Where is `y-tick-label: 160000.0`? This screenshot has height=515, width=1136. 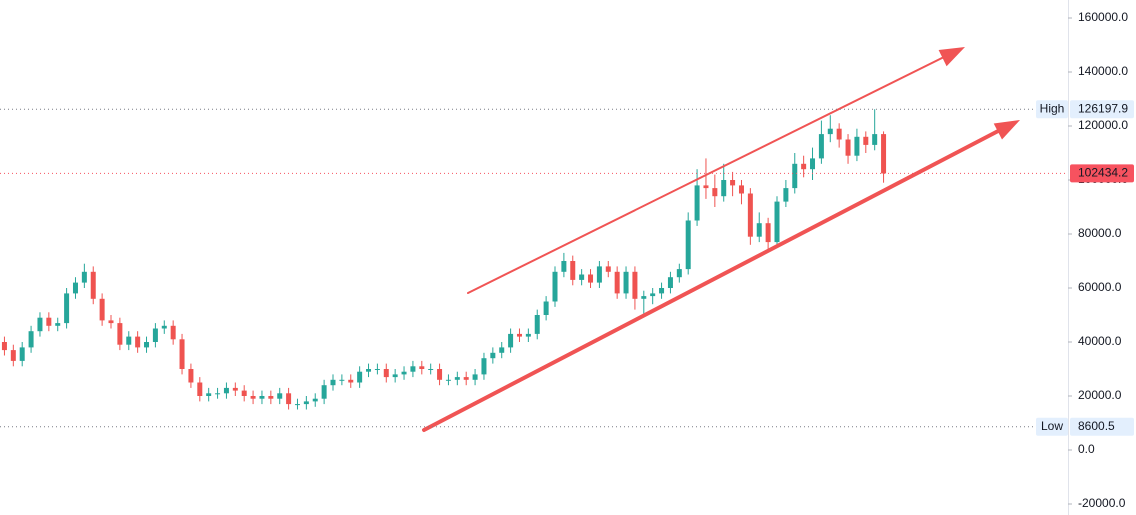 y-tick-label: 160000.0 is located at coordinates (1103, 17).